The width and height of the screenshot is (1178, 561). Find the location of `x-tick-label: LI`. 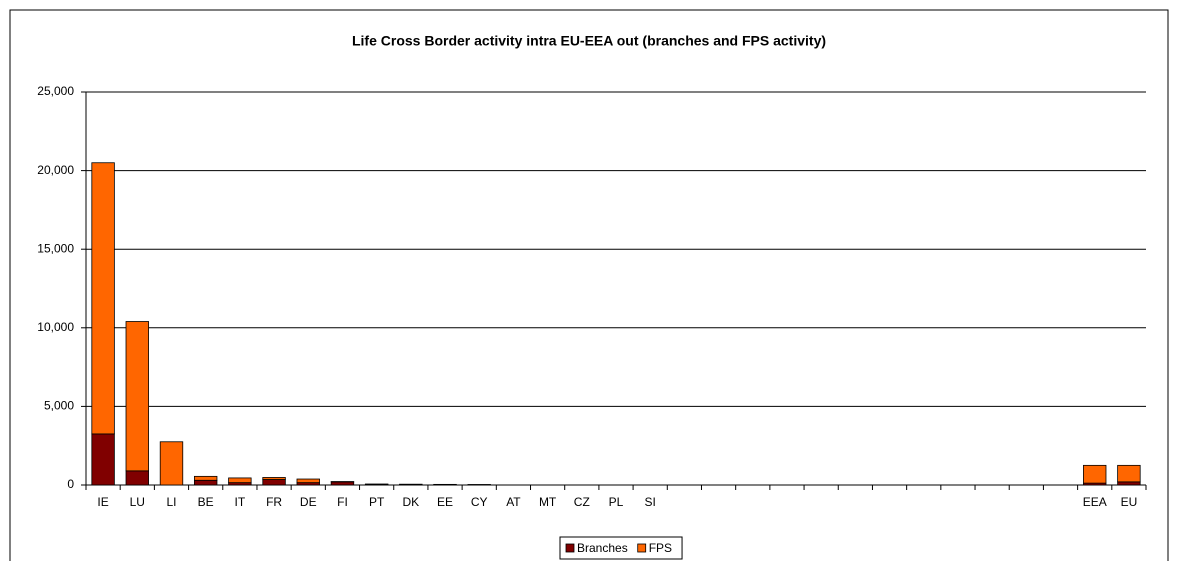

x-tick-label: LI is located at coordinates (171, 502).